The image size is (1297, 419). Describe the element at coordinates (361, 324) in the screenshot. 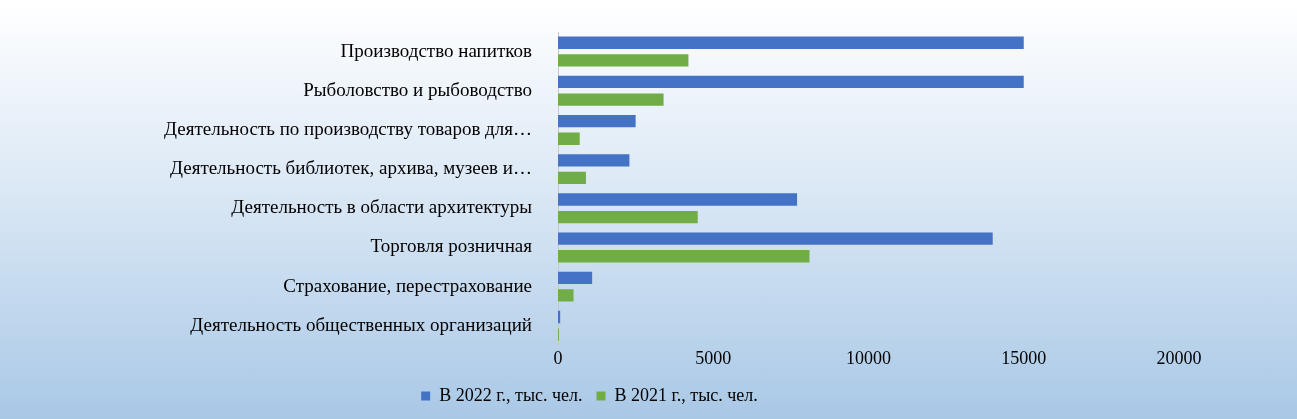

I see `y-tick-label: Деятельность общественных организаций` at that location.